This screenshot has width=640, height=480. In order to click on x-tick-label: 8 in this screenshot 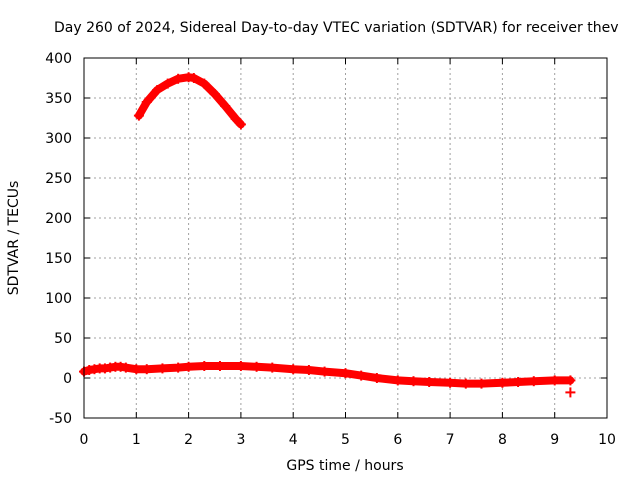, I will do `click(502, 440)`.